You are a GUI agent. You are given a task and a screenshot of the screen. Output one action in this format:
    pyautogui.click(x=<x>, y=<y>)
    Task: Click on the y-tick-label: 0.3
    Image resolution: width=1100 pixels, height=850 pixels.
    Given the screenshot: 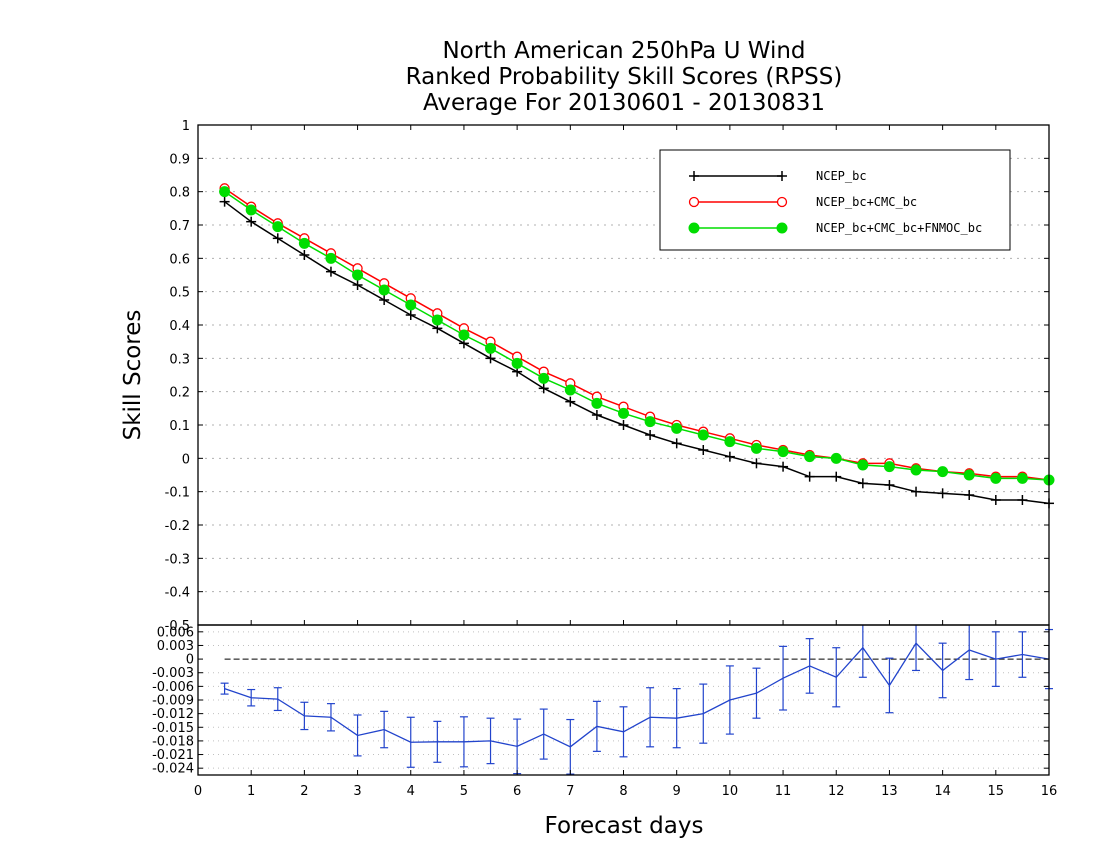 What is the action you would take?
    pyautogui.click(x=179, y=359)
    